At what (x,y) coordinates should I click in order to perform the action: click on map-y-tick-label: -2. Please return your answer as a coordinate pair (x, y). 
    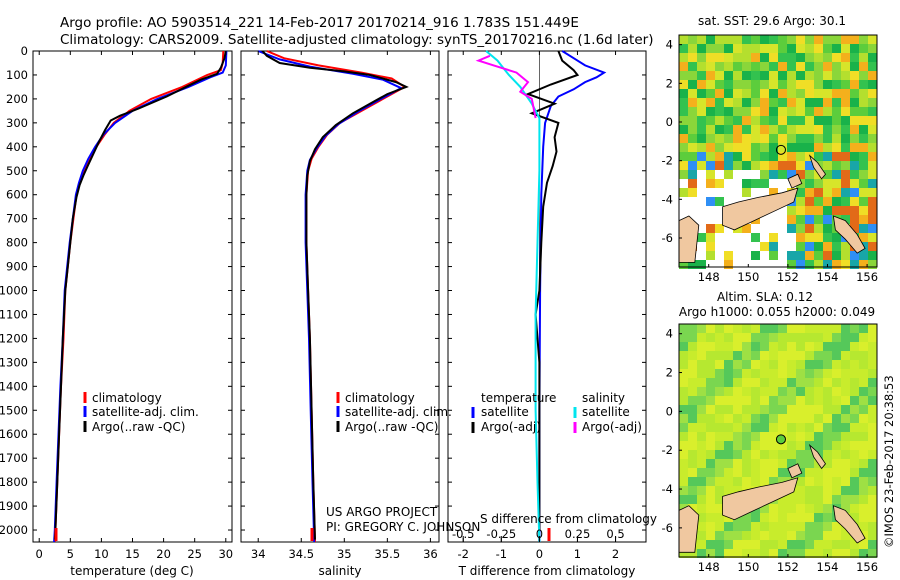
    Looking at the image, I should click on (667, 161).